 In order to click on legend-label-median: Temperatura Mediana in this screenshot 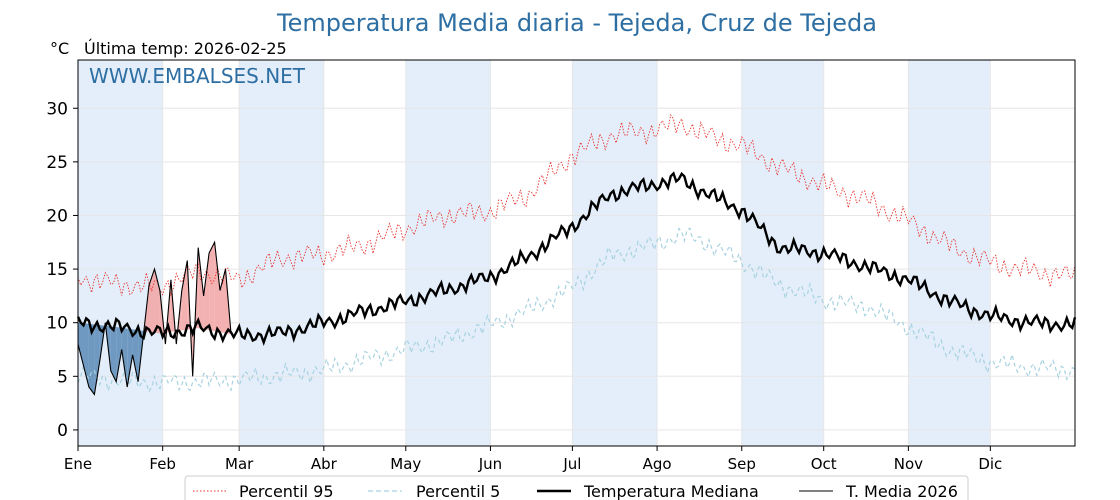, I will do `click(671, 491)`.